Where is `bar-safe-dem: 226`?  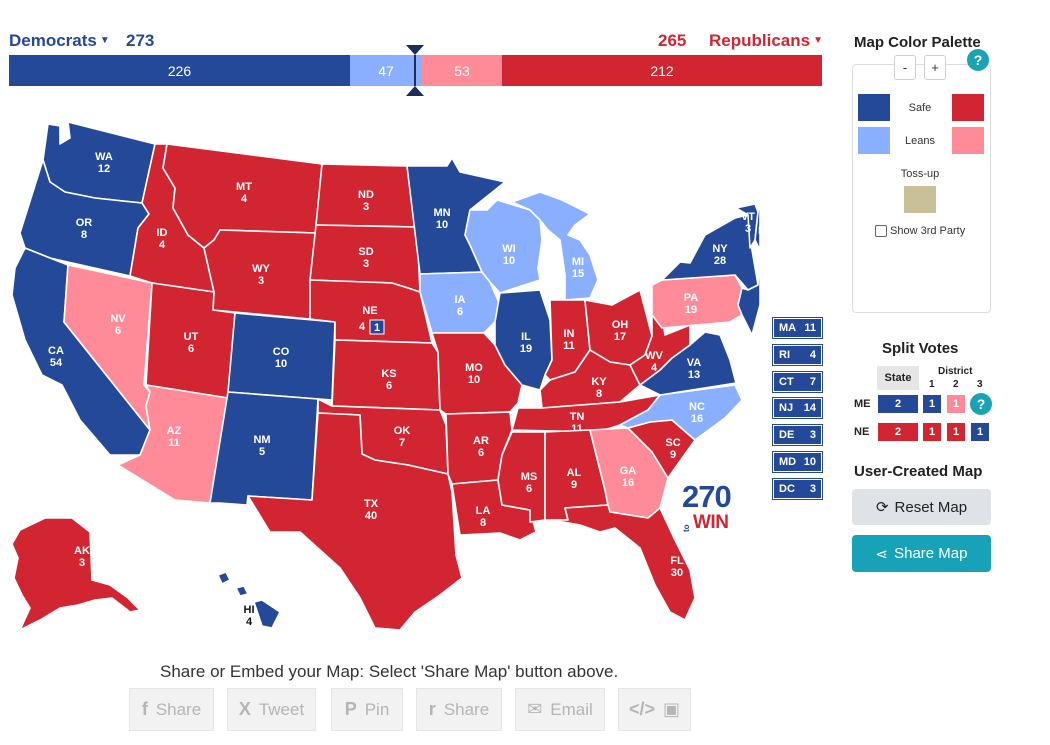
bar-safe-dem: 226 is located at coordinates (179, 70).